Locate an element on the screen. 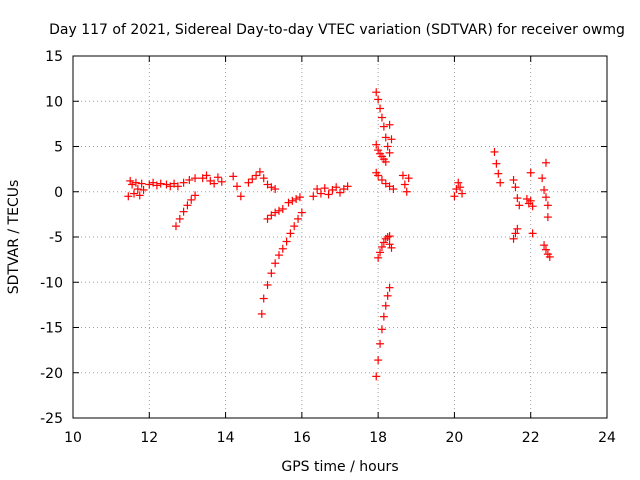  x-tick-label: 20 is located at coordinates (455, 438).